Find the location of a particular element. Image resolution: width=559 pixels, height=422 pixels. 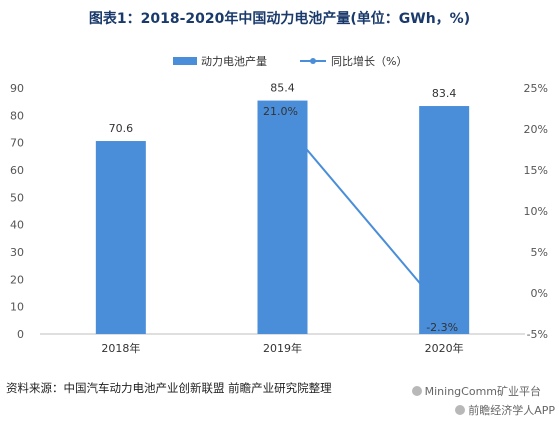

watermark-line-1: MiningComm矿业平台 is located at coordinates (476, 391).